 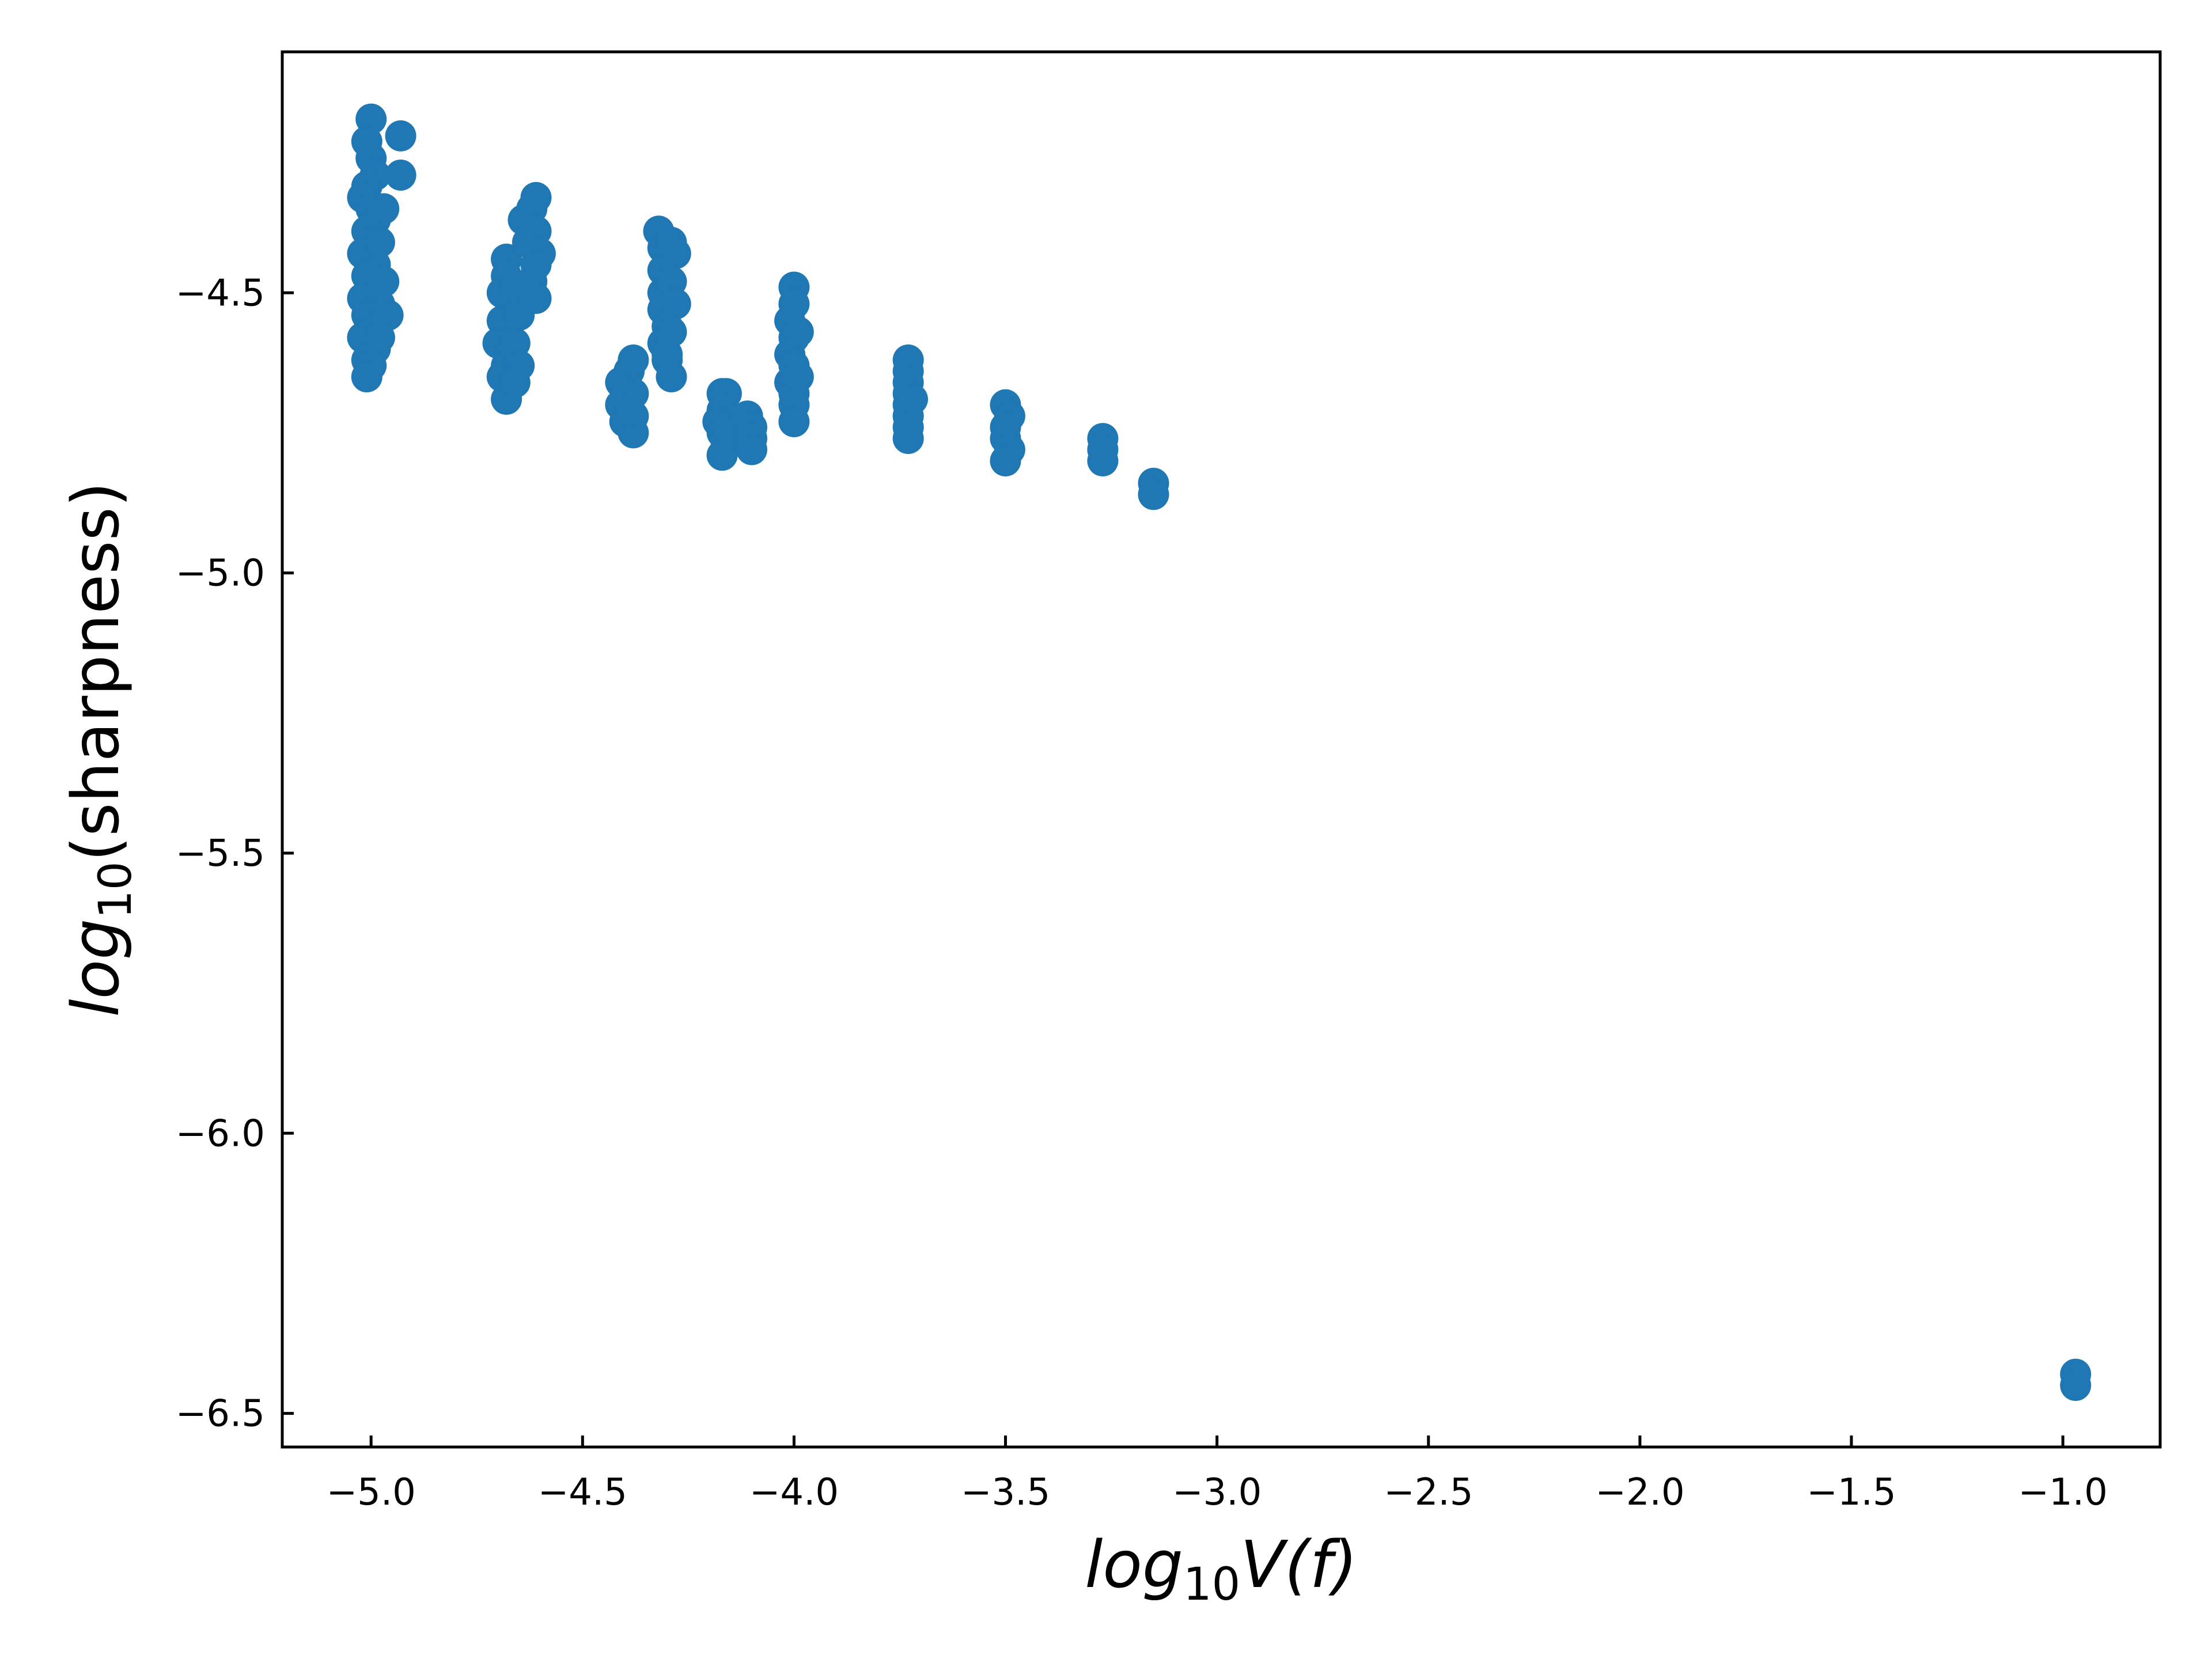 I want to click on y-axis-label: log10(sharpness), so click(x=100, y=749).